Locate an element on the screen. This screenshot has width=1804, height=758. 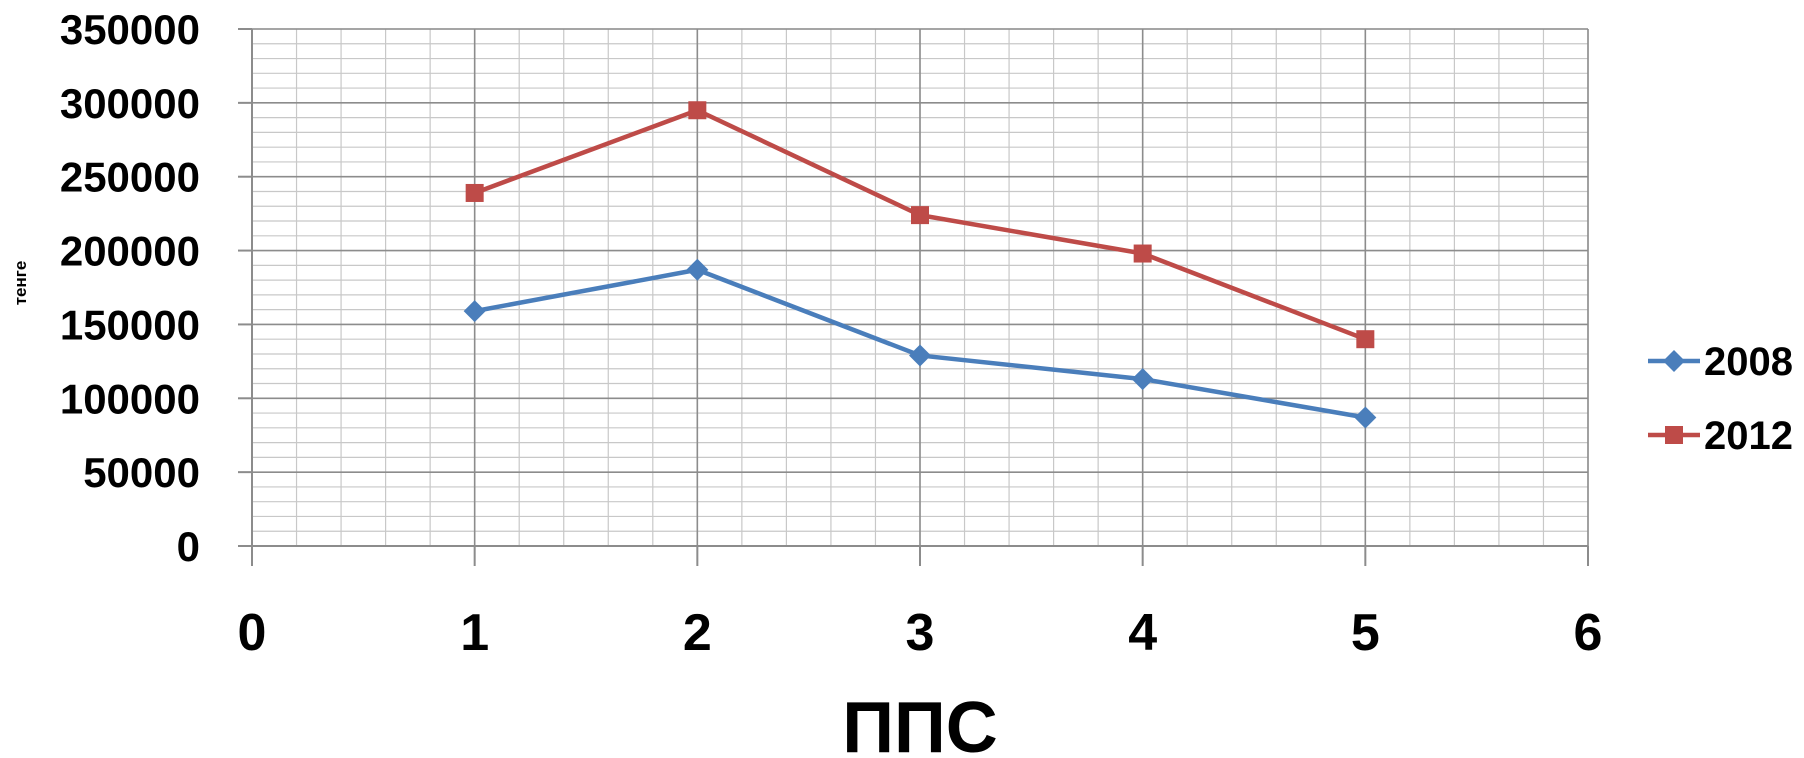
x-tick-label: 6 is located at coordinates (1588, 633).